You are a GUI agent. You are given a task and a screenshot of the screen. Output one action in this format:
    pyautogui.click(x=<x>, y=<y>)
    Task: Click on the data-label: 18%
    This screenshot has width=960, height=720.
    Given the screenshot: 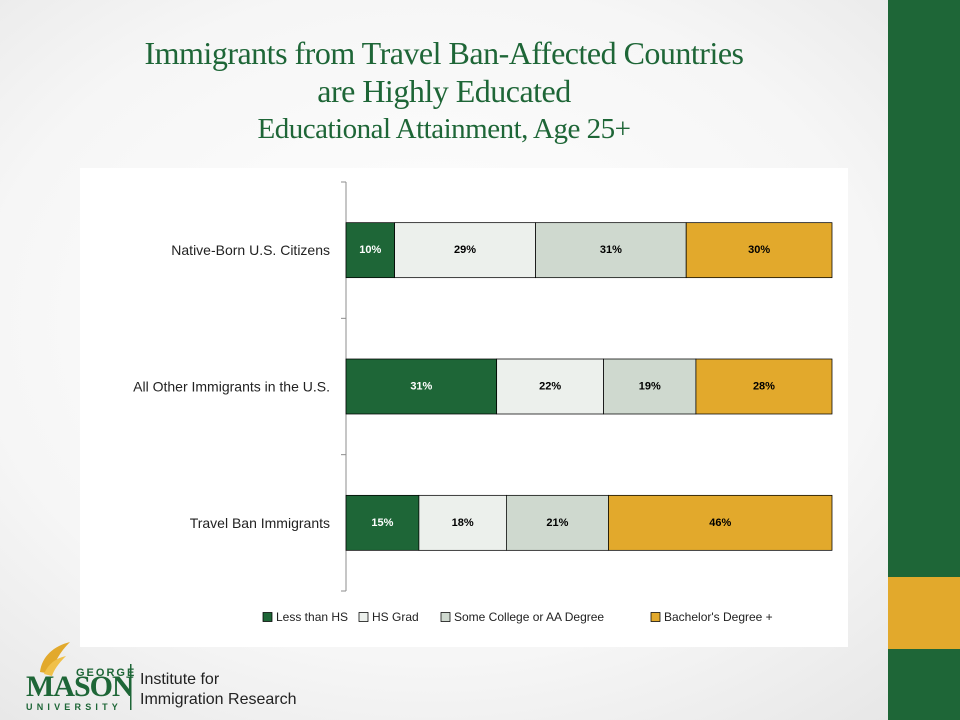 What is the action you would take?
    pyautogui.click(x=463, y=523)
    